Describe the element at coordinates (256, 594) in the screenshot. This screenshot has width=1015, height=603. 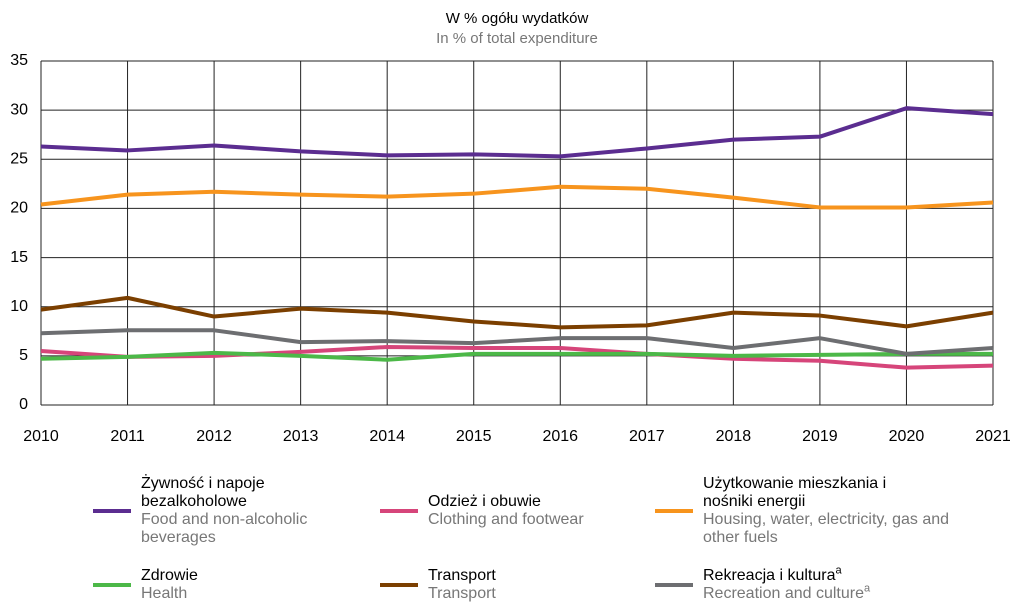
I see `legend-label-en: Health` at that location.